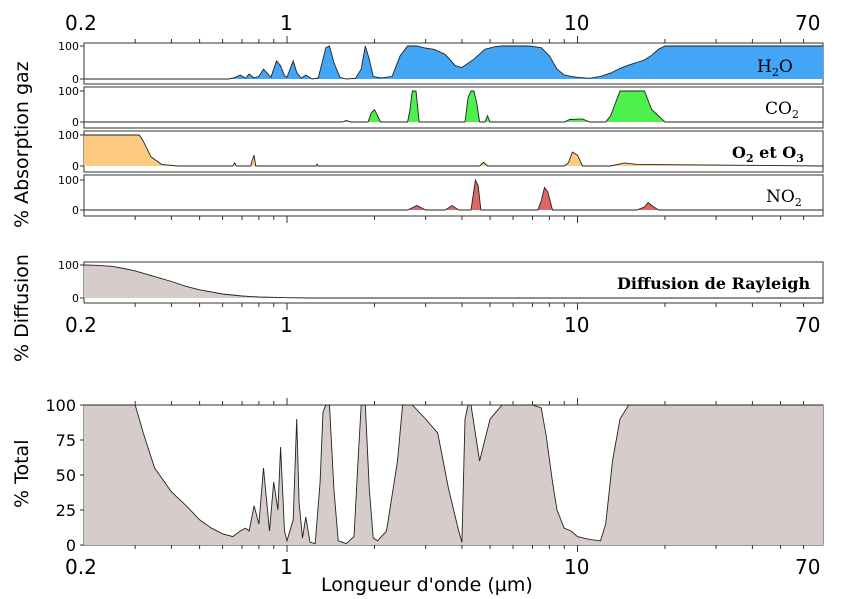  What do you see at coordinates (286, 325) in the screenshot?
I see `middle-x-tick-label: 1` at bounding box center [286, 325].